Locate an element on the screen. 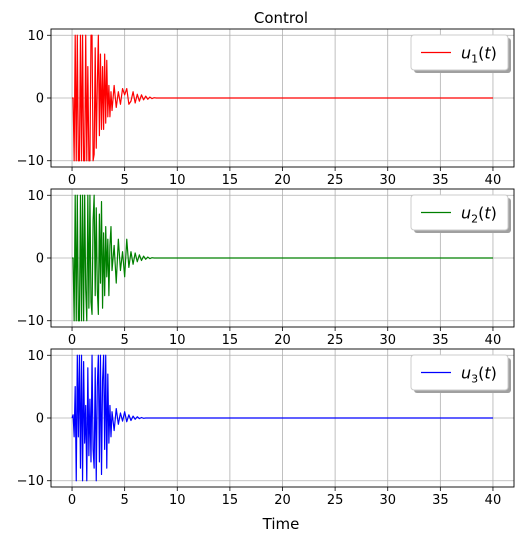 The height and width of the screenshot is (542, 523). legend-label-sub: 1 is located at coordinates (474, 59).